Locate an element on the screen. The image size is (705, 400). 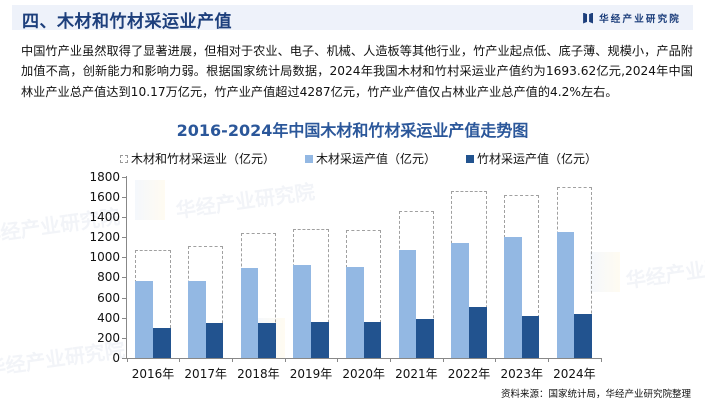
legend-swatch-wood is located at coordinates (309, 158).